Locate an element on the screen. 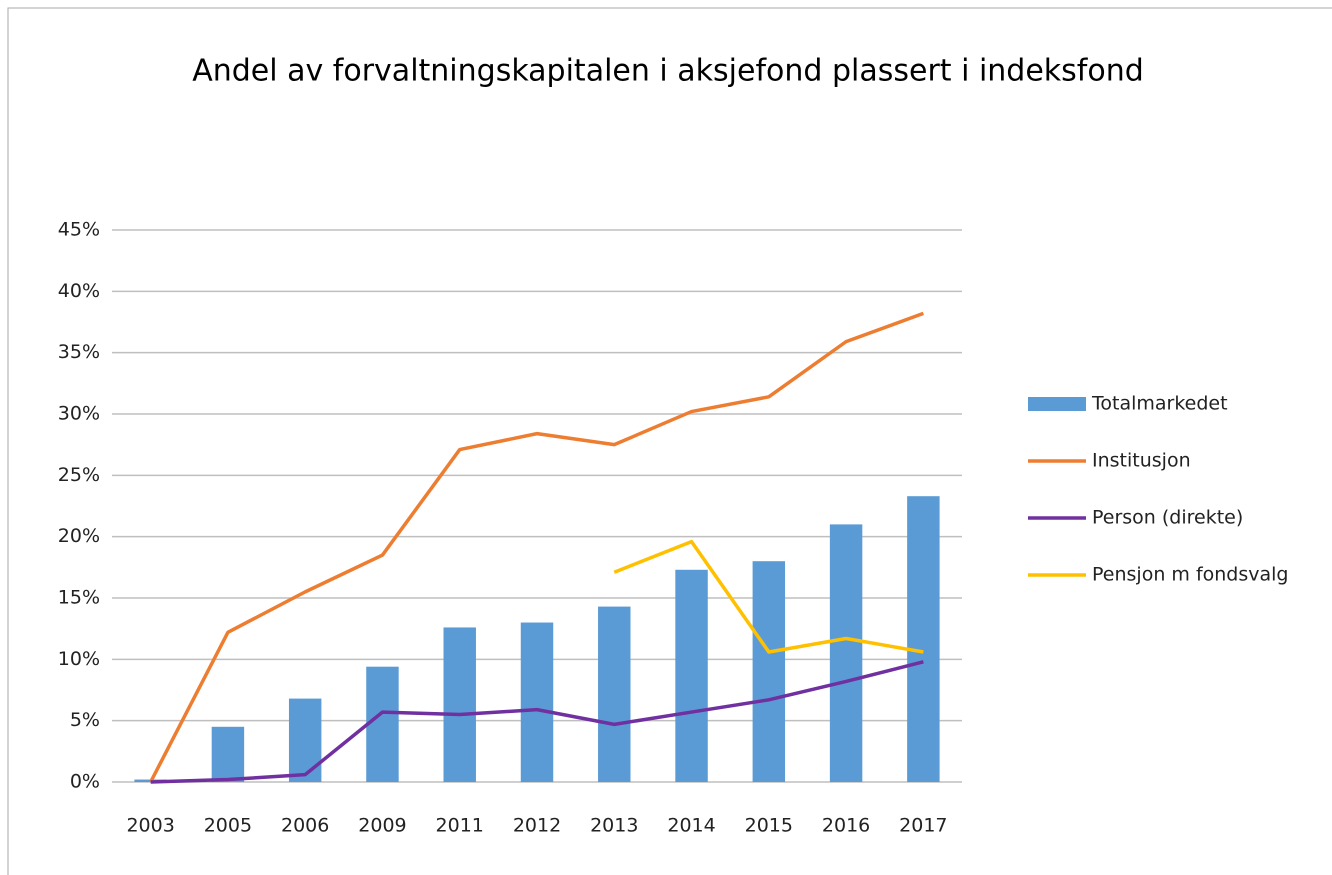  y-tick-label: 10% is located at coordinates (79, 659).